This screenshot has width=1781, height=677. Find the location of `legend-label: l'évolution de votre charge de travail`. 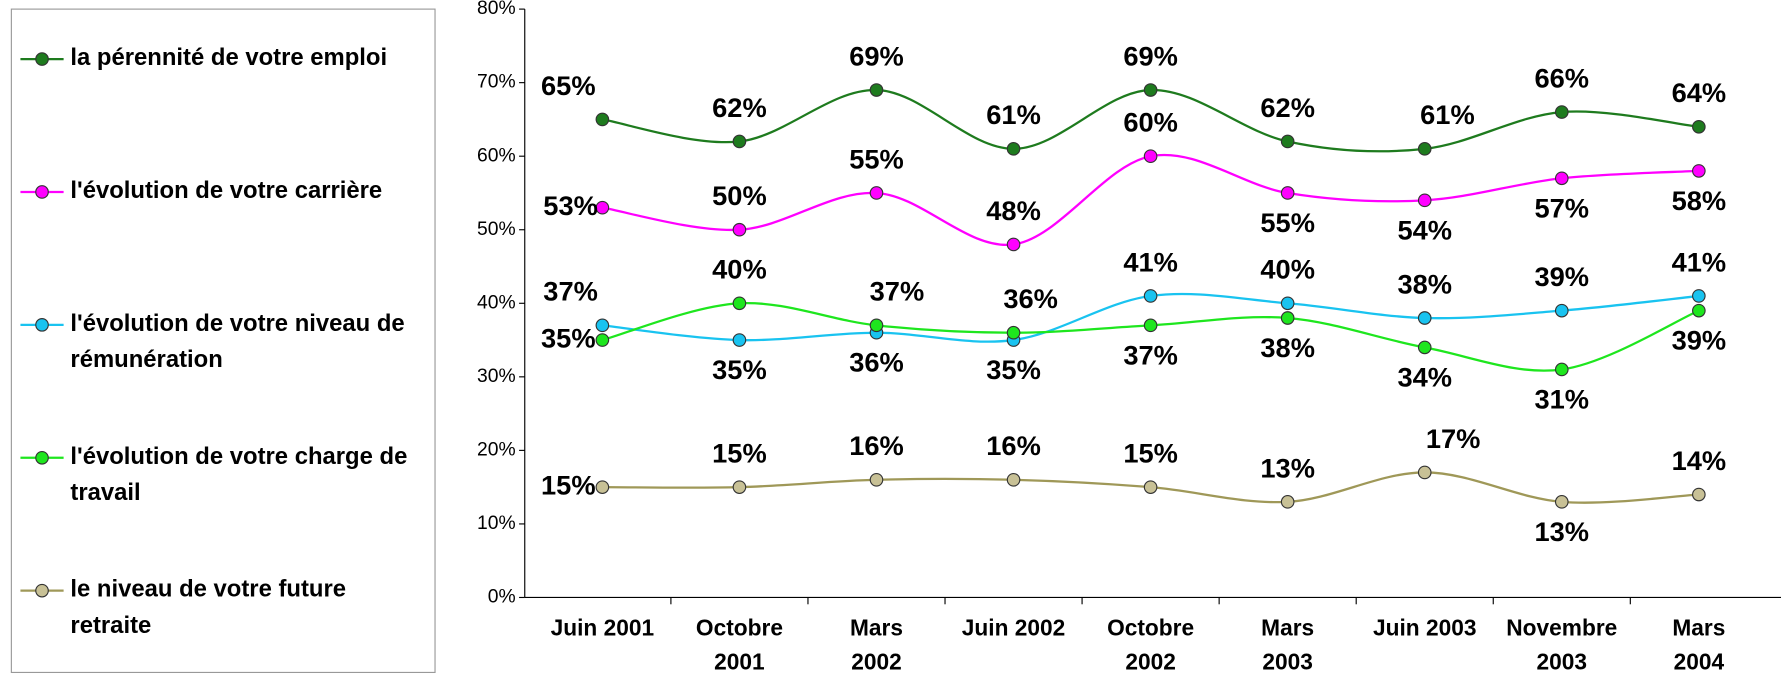

legend-label: l'évolution de votre charge de travail is located at coordinates (238, 474).